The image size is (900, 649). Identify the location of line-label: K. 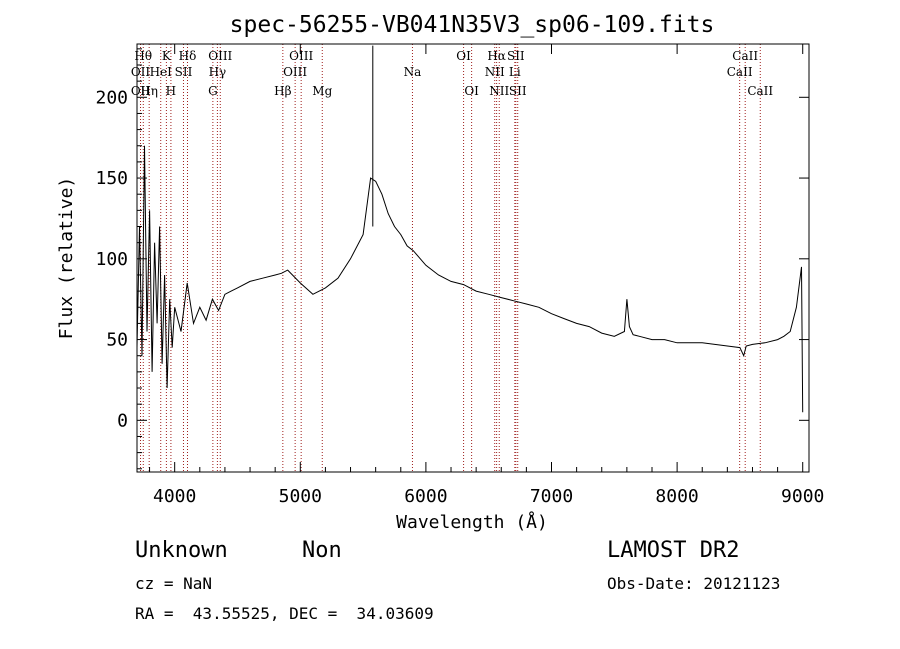
(167, 56).